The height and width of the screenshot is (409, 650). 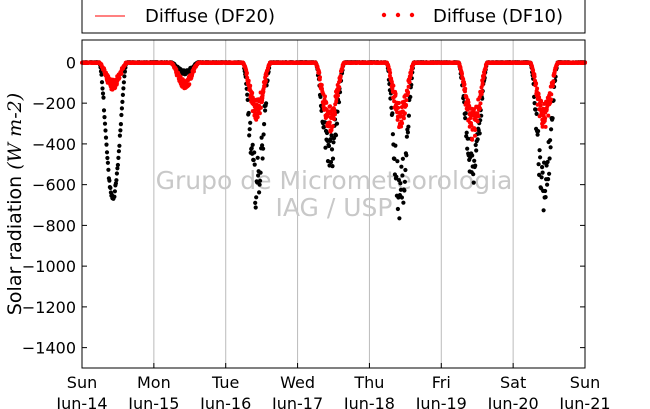 What do you see at coordinates (15, 204) in the screenshot?
I see `y-axis-label: Solar radiation (W m-2)` at bounding box center [15, 204].